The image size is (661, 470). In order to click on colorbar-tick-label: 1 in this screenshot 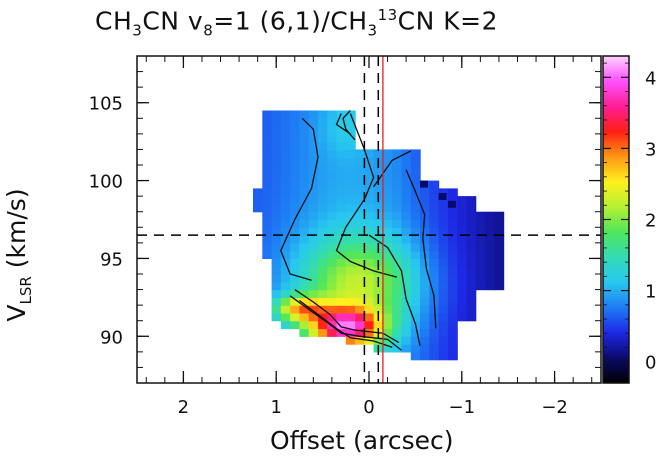, I will do `click(650, 292)`.